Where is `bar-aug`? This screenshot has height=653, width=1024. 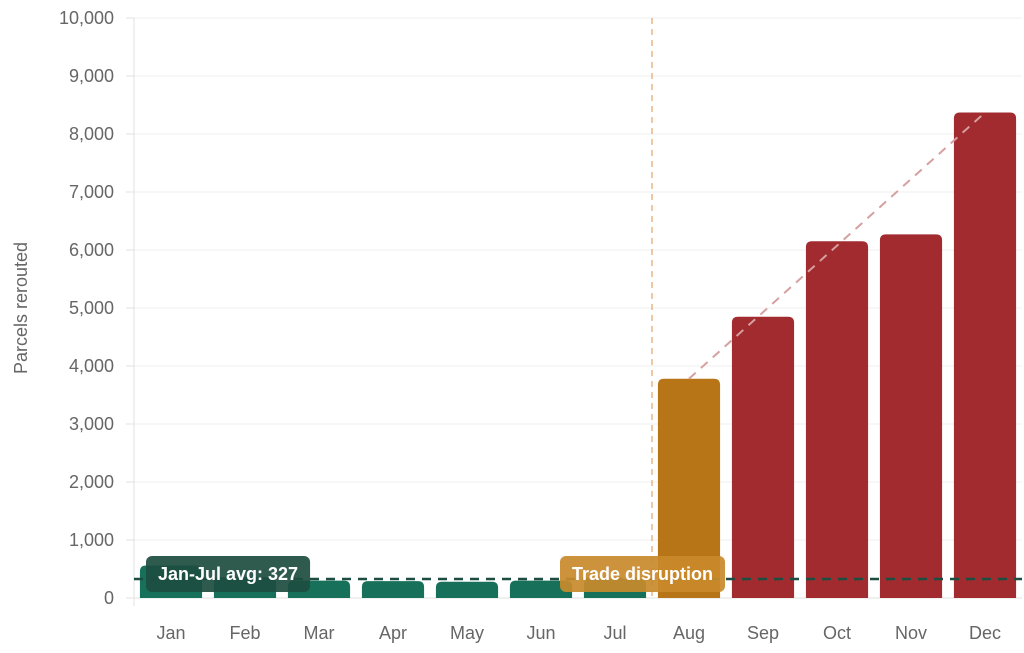 bar-aug is located at coordinates (689, 488).